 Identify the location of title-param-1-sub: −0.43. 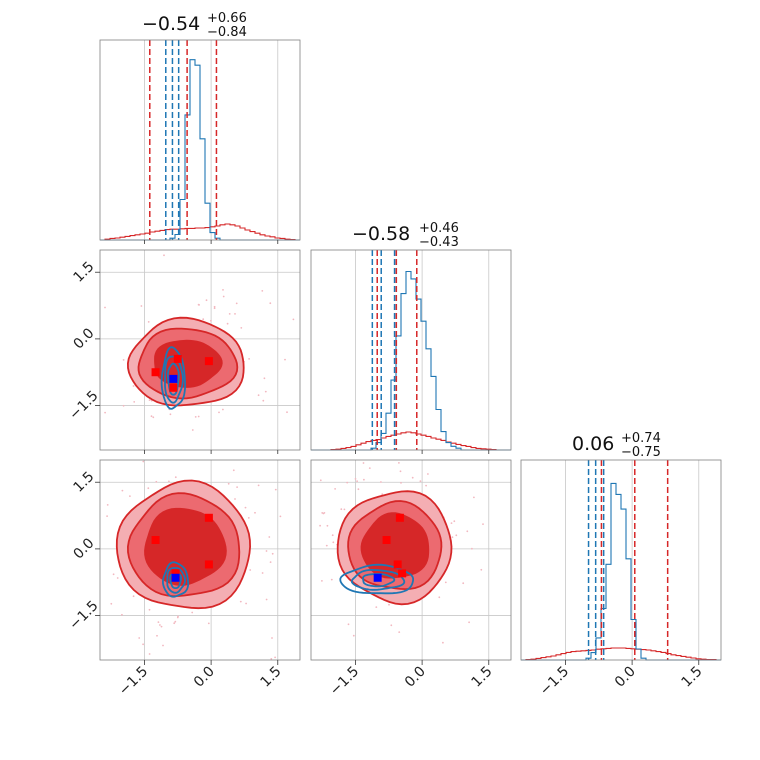
(439, 242).